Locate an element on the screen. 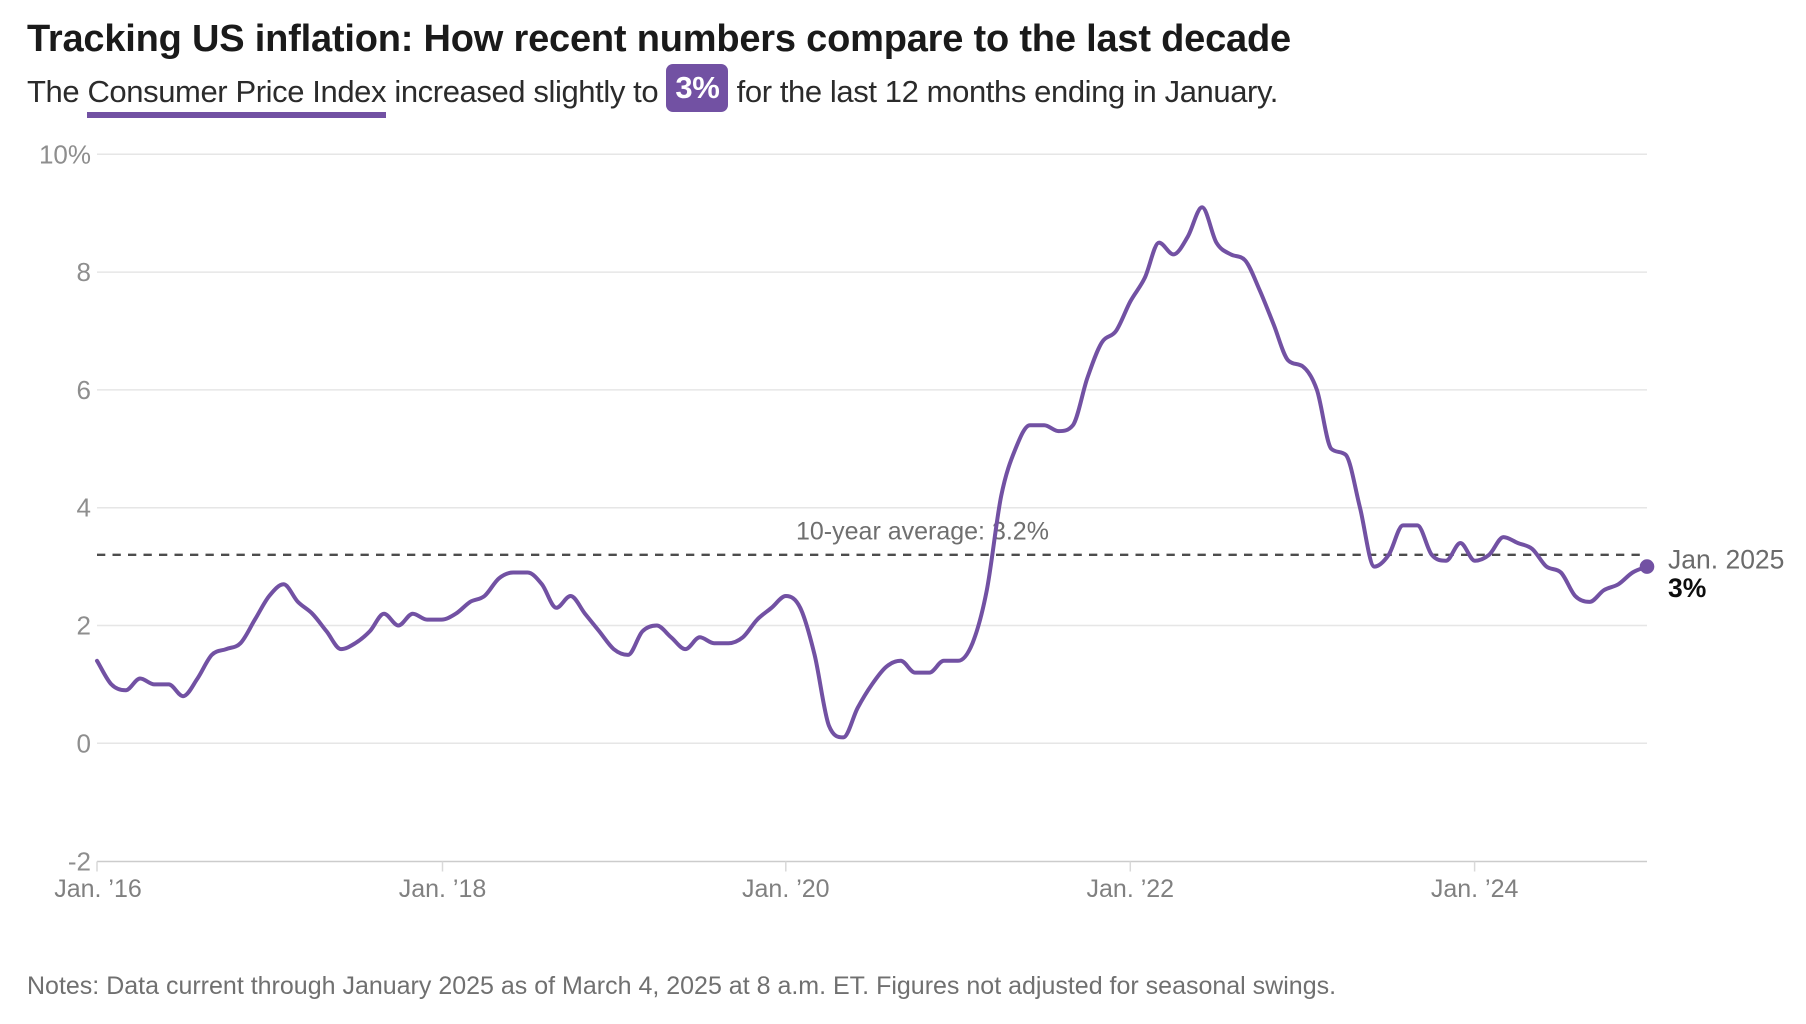  svg-text: Jan. ’22 is located at coordinates (1131, 889).